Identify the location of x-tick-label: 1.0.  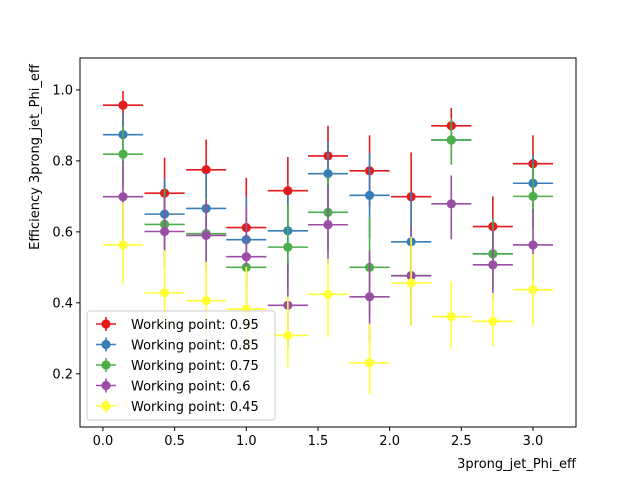
(246, 441).